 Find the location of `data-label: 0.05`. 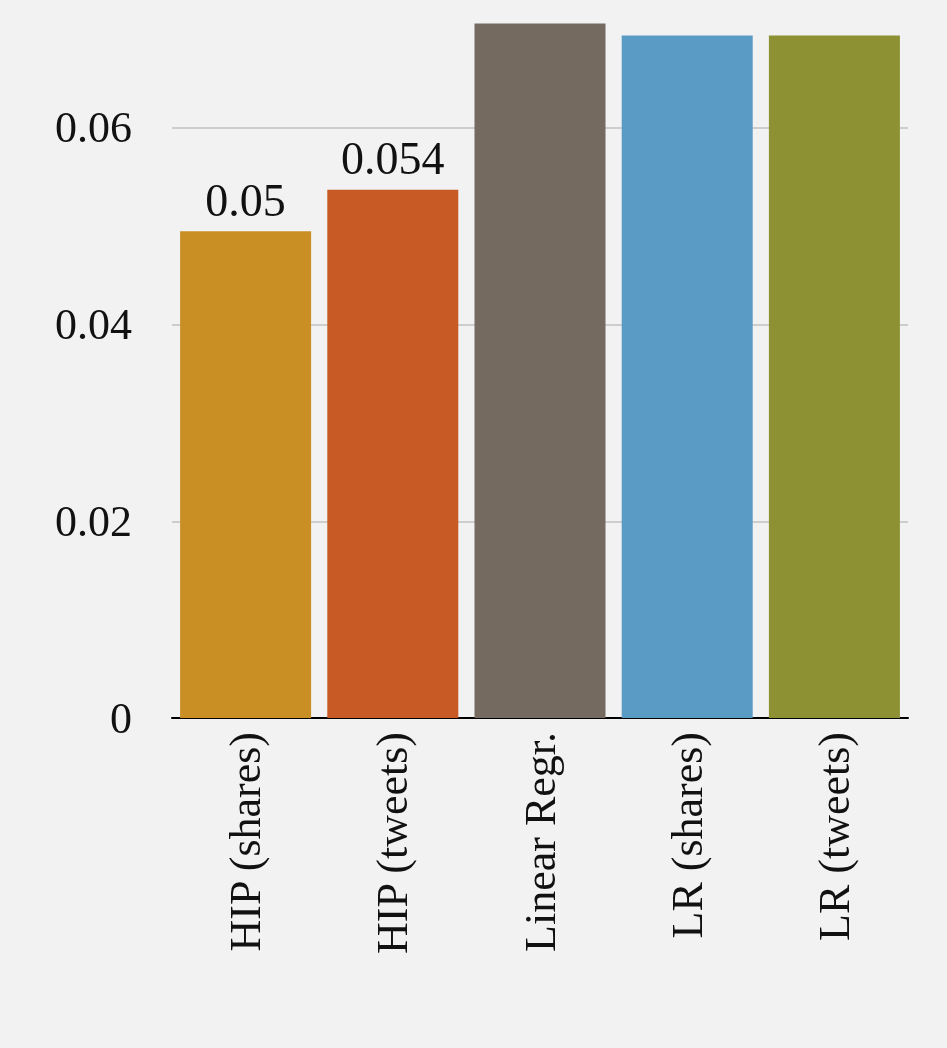

data-label: 0.05 is located at coordinates (245, 200).